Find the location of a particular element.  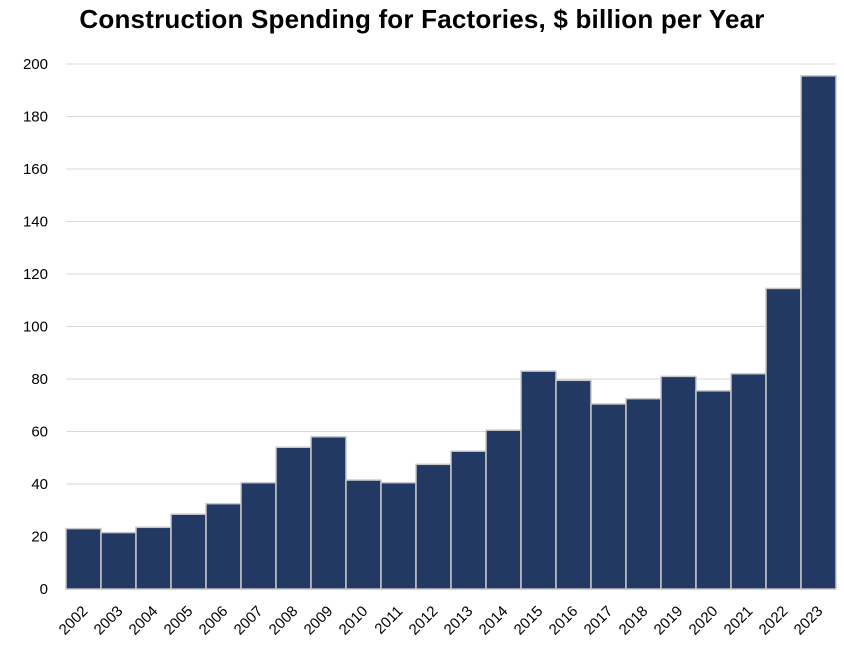

x-tick-label: 2004 is located at coordinates (144, 621).